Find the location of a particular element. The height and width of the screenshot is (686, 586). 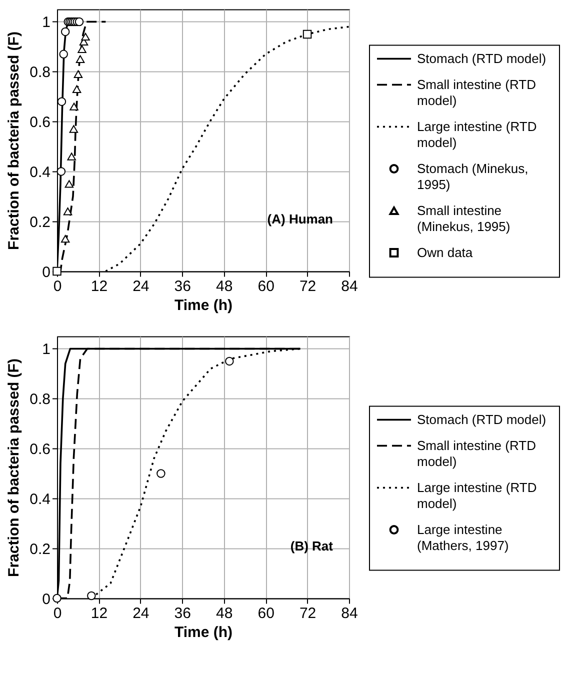

legend-label: Small intestine (Minekus, 1995) is located at coordinates (463, 218).